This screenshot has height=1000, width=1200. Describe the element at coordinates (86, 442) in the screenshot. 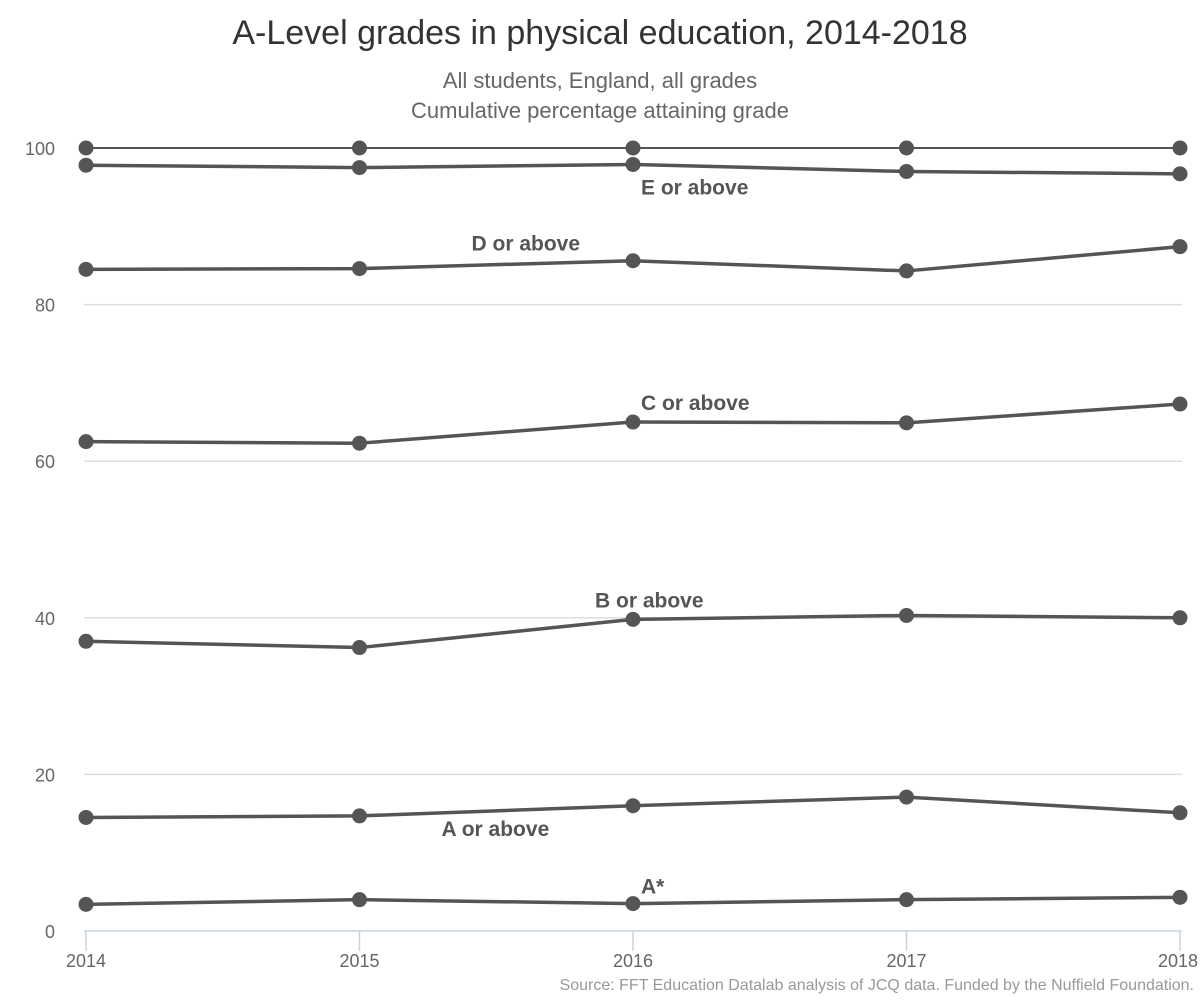

I see `point-c-or-above-2014` at that location.